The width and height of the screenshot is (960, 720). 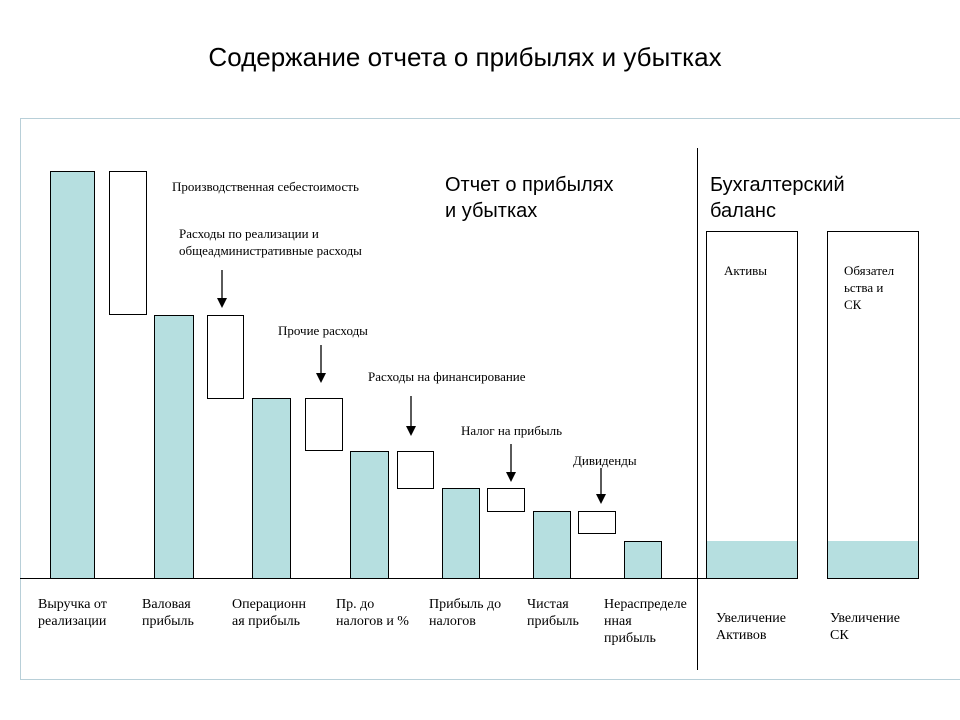 What do you see at coordinates (415, 470) in the screenshot?
I see `bar-financing-cost` at bounding box center [415, 470].